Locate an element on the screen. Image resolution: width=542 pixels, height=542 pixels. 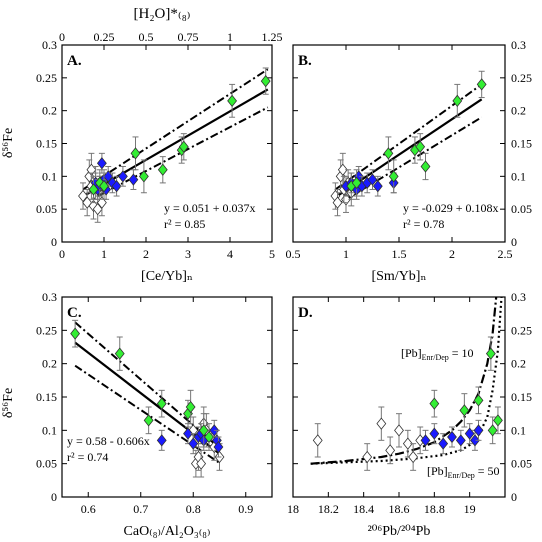
mixing-label-value: = 50 is located at coordinates (487, 471).